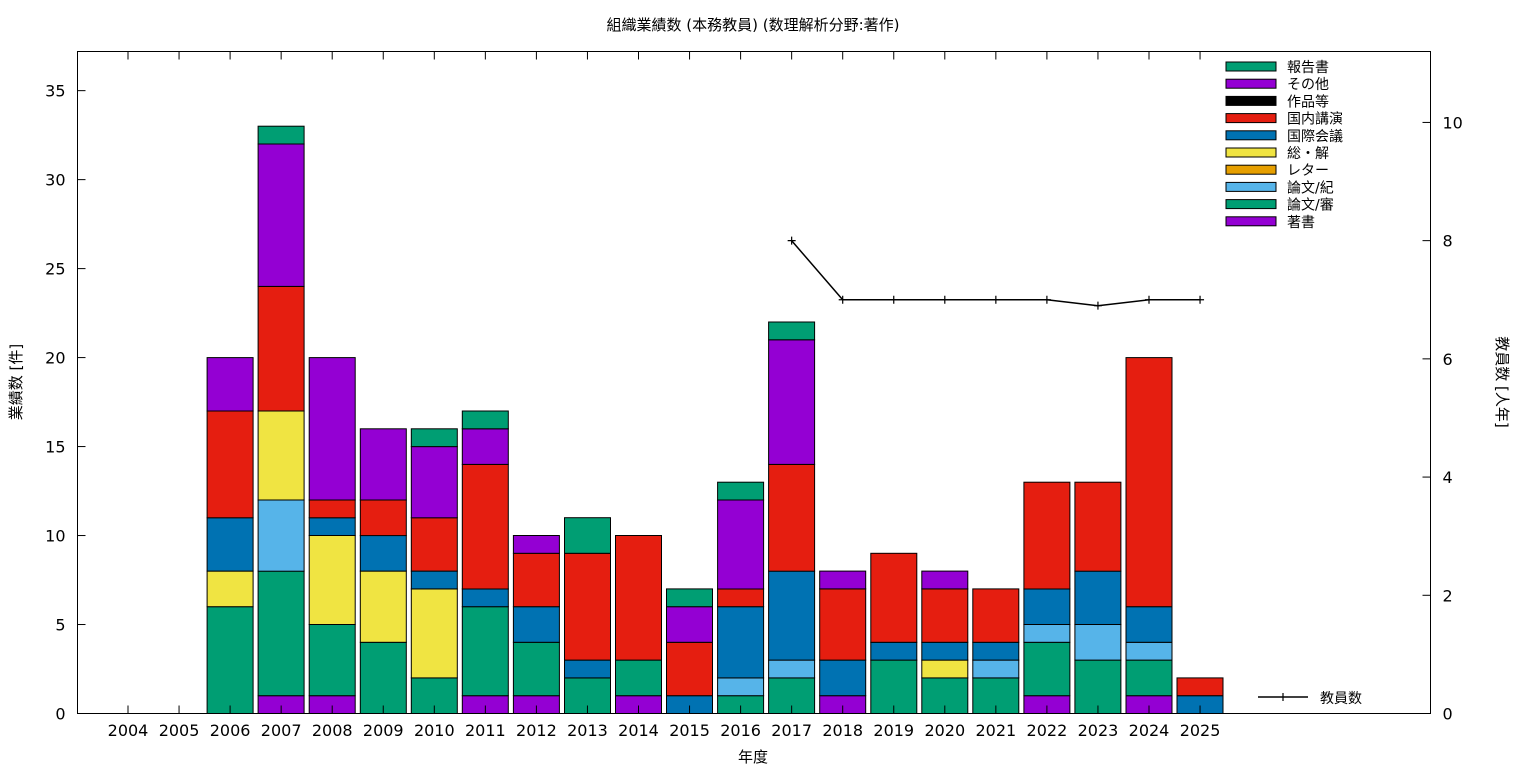  I want to click on x-tick-label: 2022, so click(1047, 730).